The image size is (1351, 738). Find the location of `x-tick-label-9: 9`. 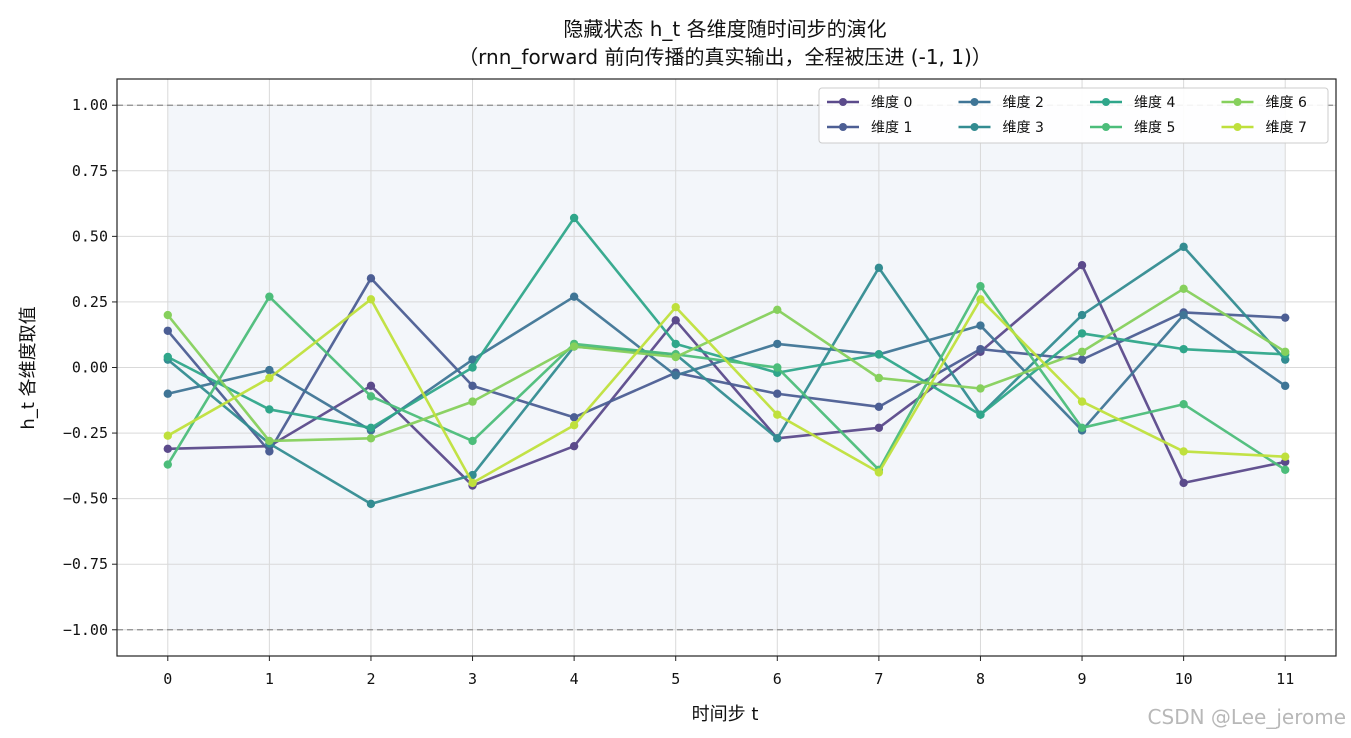

x-tick-label-9: 9 is located at coordinates (1082, 679).